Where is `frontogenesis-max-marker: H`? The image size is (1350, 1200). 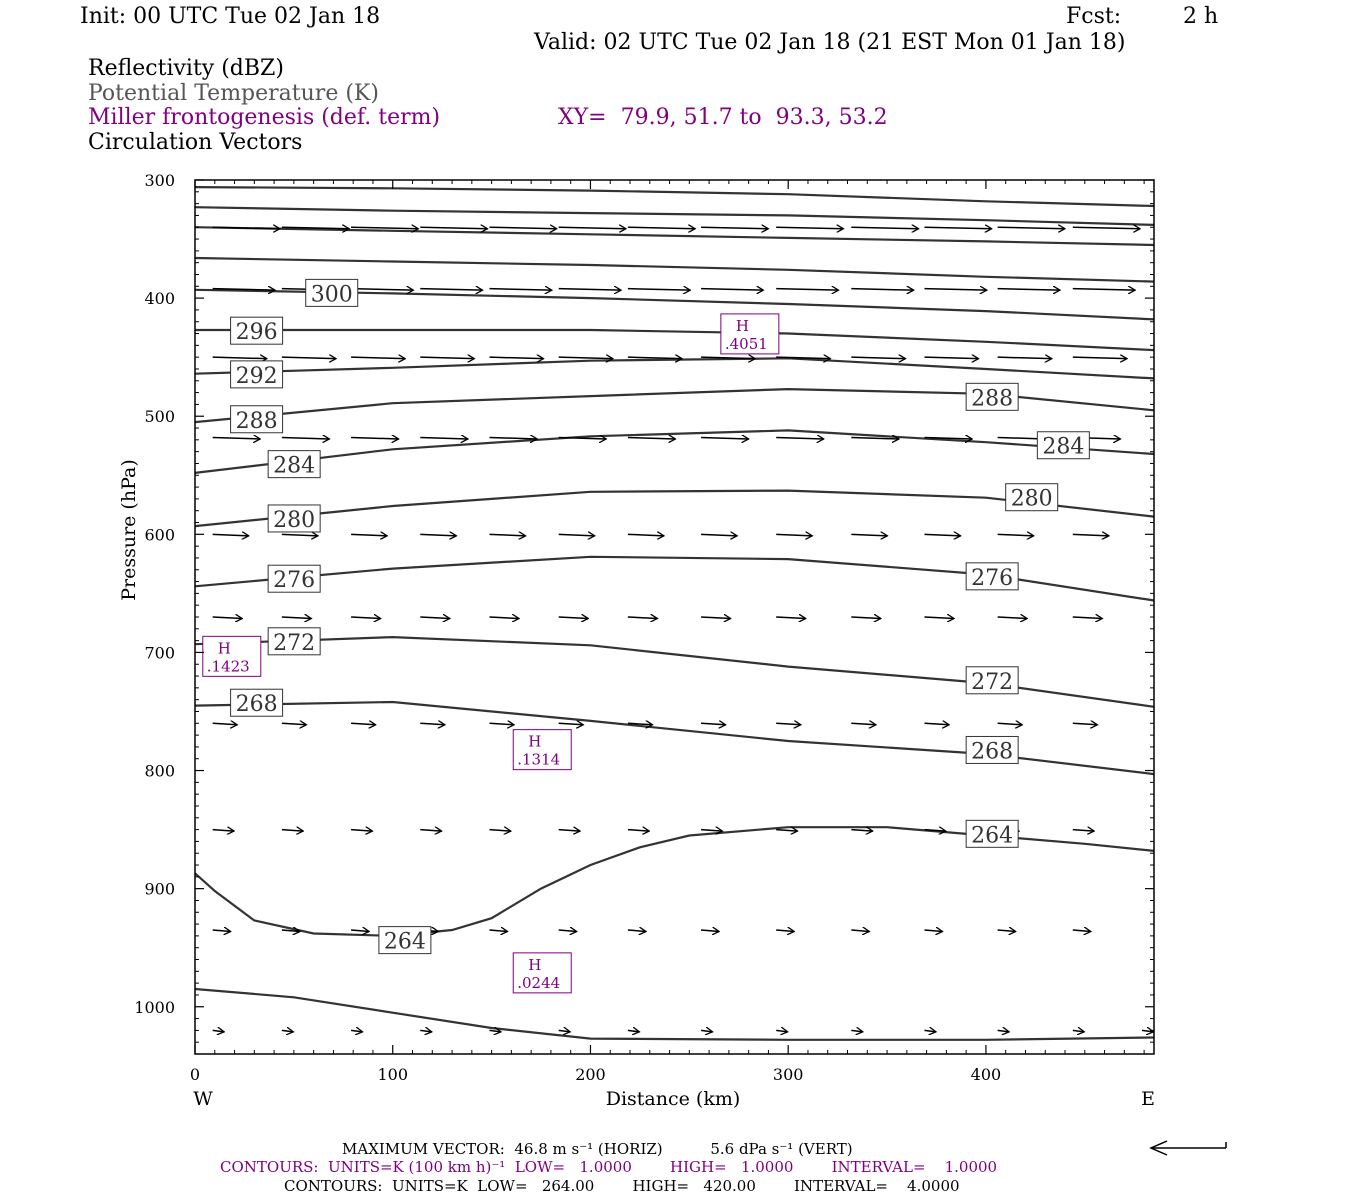
frontogenesis-max-marker: H is located at coordinates (224, 648).